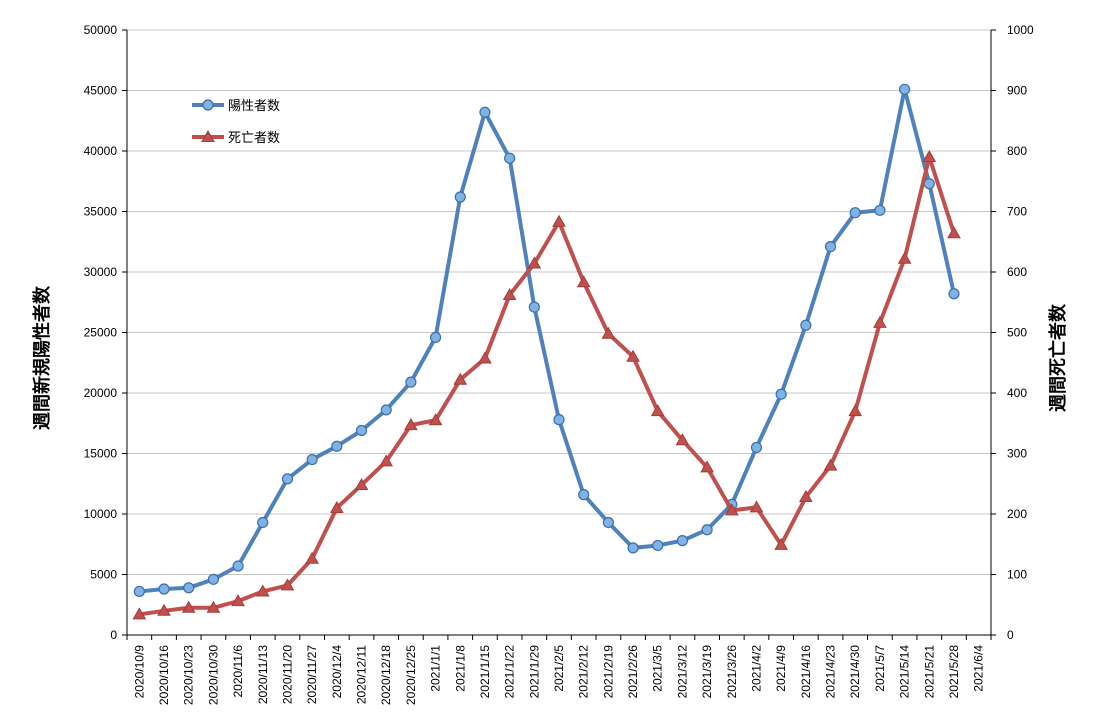  I want to click on y-tick-label: 50000, so click(101, 30).